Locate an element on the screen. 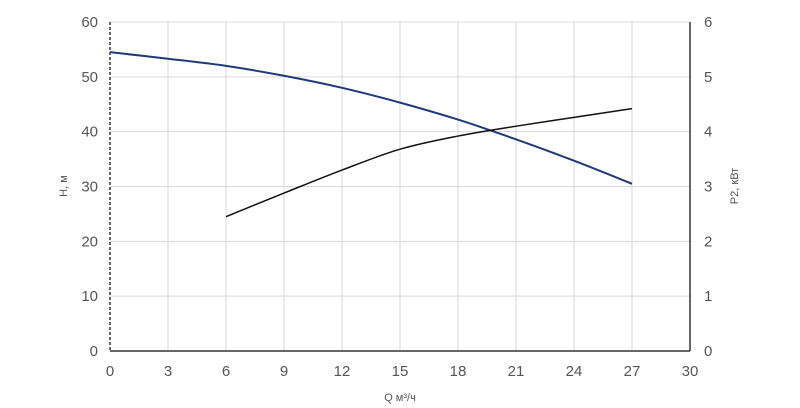 The width and height of the screenshot is (800, 408). x-tick-label: 12 is located at coordinates (342, 371).